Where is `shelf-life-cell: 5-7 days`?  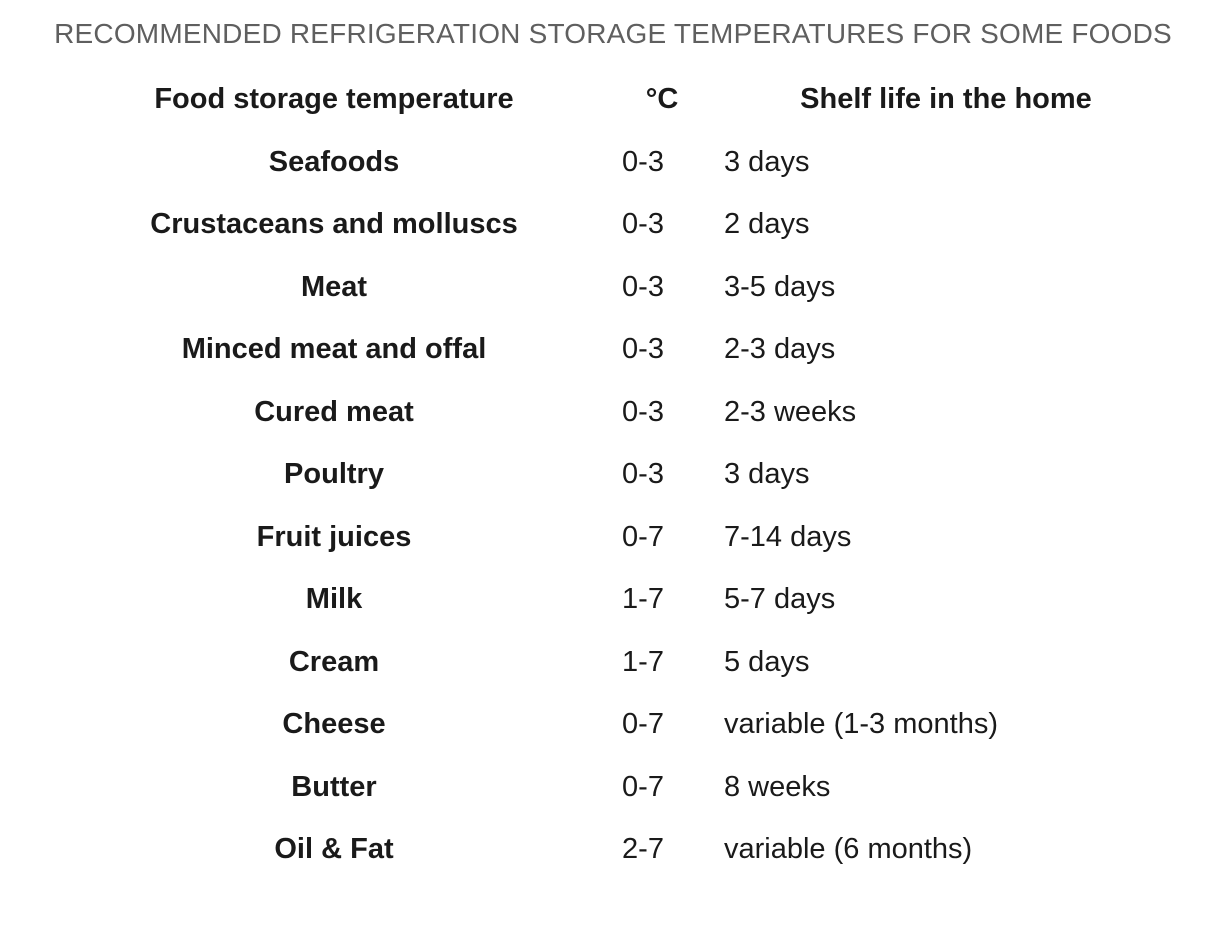 shelf-life-cell: 5-7 days is located at coordinates (780, 599).